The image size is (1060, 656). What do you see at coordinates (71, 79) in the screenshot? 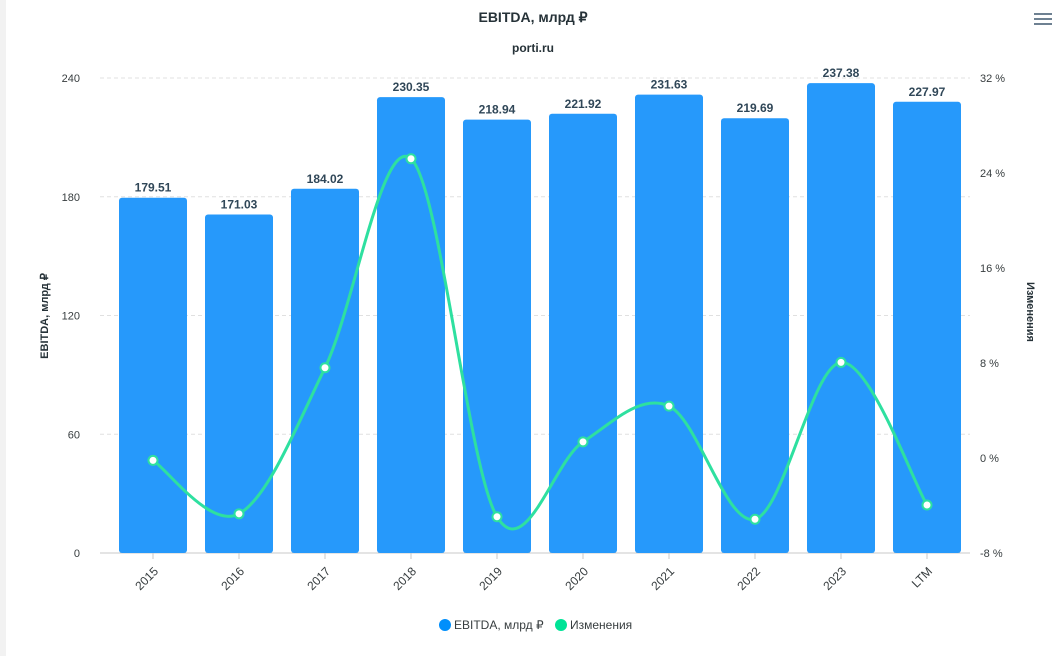
I see `y-tick-label: 240` at bounding box center [71, 79].